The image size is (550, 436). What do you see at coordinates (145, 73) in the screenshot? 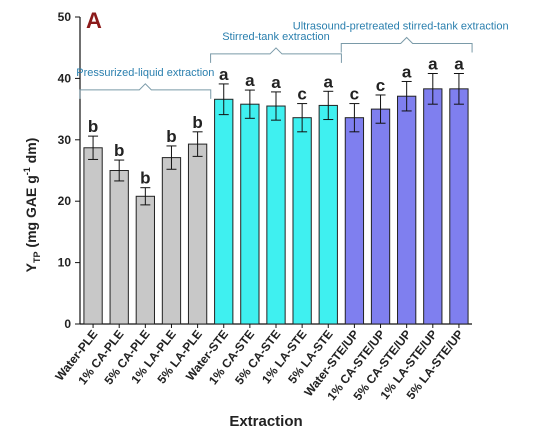
I see `group-label: Pressurized-liquid extraction` at bounding box center [145, 73].